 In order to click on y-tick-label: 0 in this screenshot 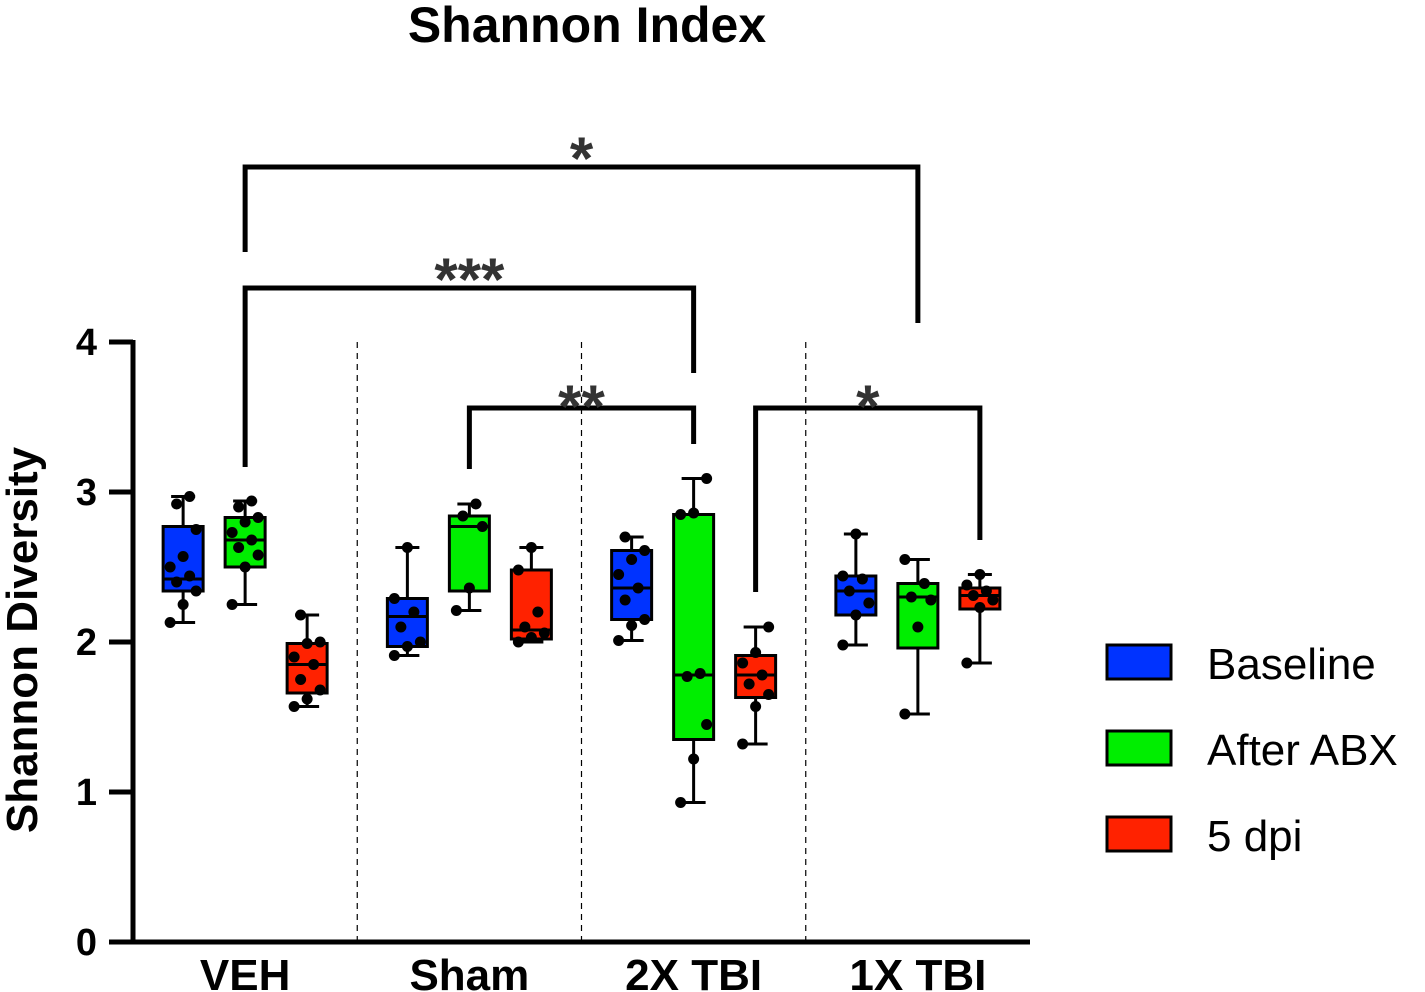, I will do `click(86, 943)`.